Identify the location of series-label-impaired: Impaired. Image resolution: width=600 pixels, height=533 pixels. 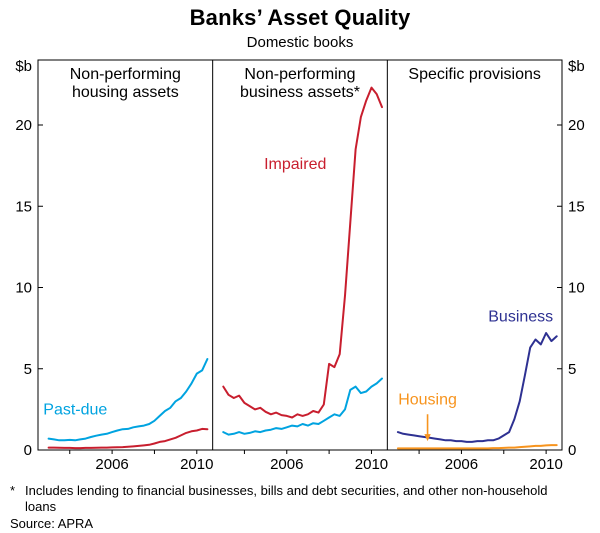
(295, 164).